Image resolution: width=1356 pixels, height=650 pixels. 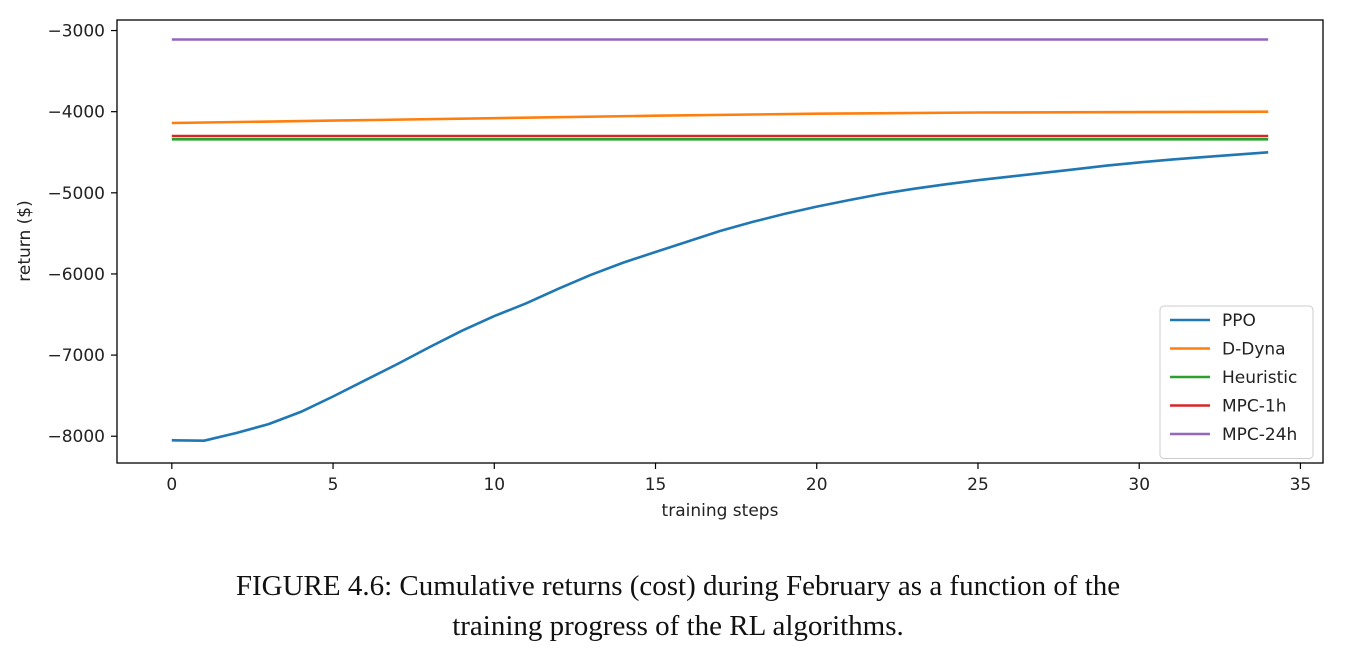 I want to click on x-axis: 0 5 10 15 20 25 30 35, so click(x=738, y=479).